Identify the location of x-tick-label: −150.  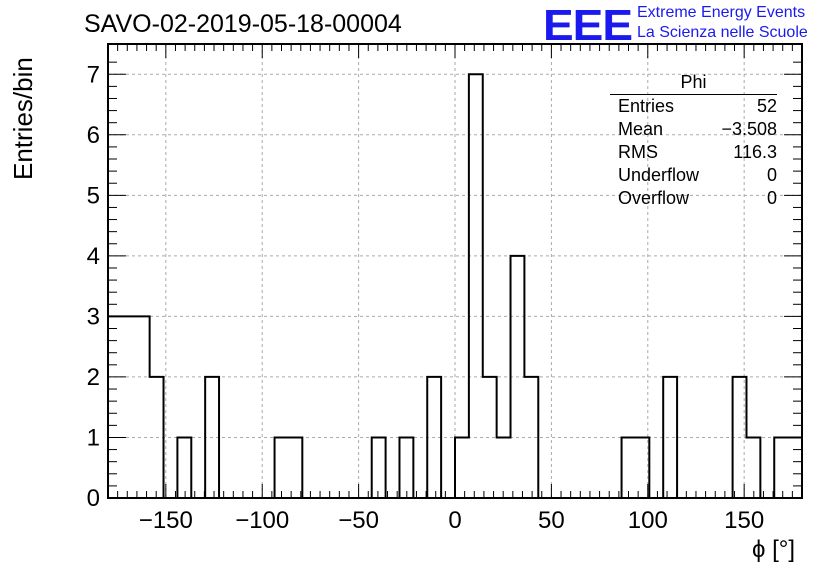
(166, 520).